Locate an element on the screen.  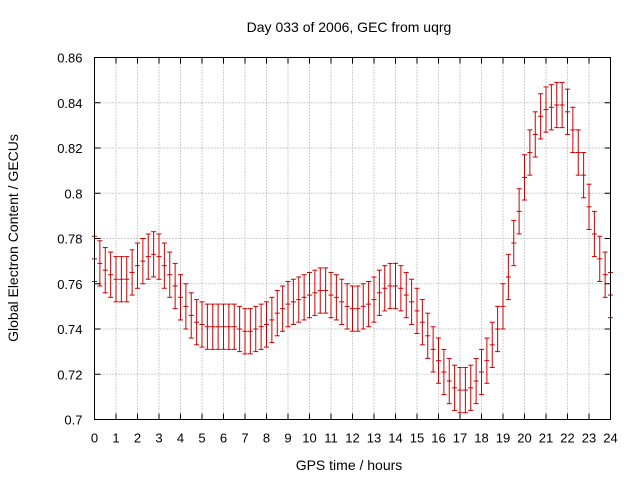
y-tick-label: 0.8 is located at coordinates (73, 193).